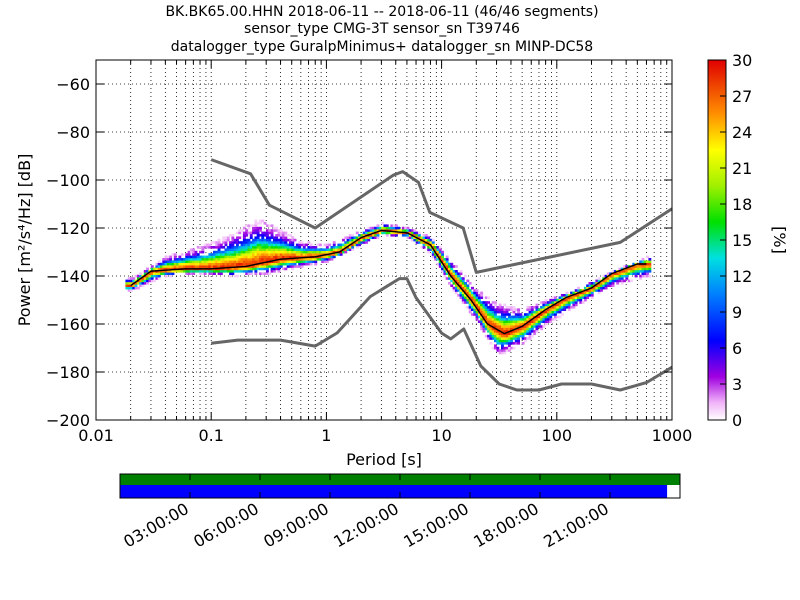 Image resolution: width=800 pixels, height=600 pixels. Describe the element at coordinates (68, 324) in the screenshot. I see `y-tick-label: −160` at that location.